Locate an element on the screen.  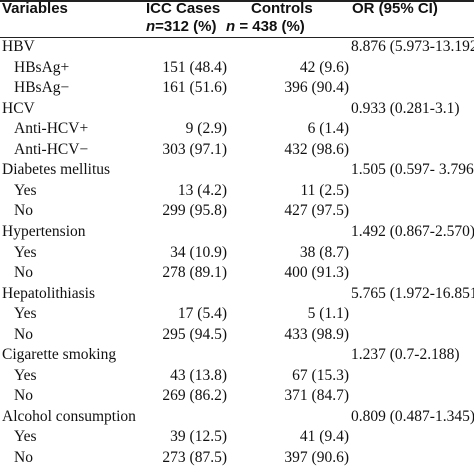
odds-ratio-cell: 0.809 (0.487-1.345) is located at coordinates (412, 416).